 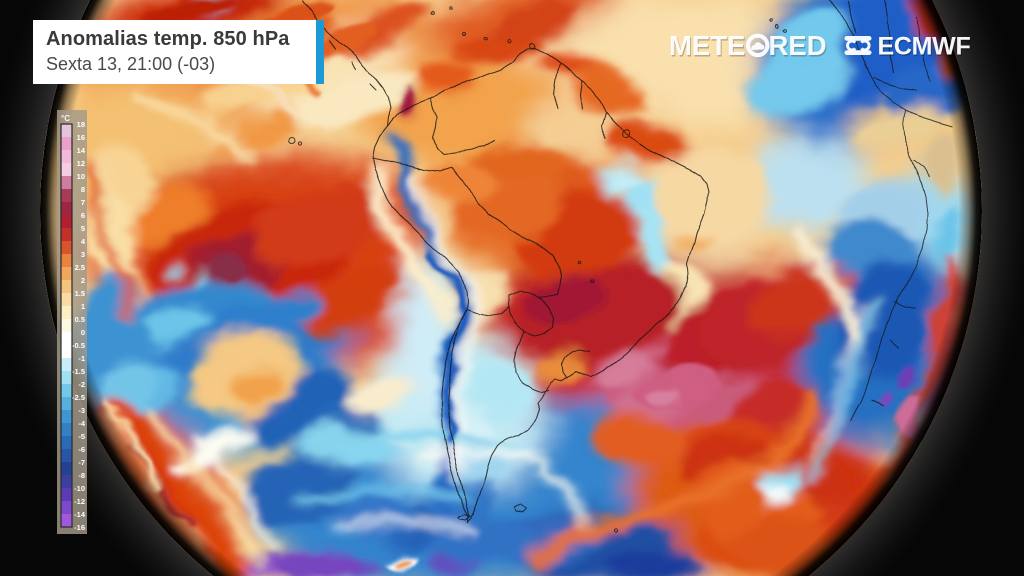 I want to click on svg-text: 4, so click(x=83, y=241).